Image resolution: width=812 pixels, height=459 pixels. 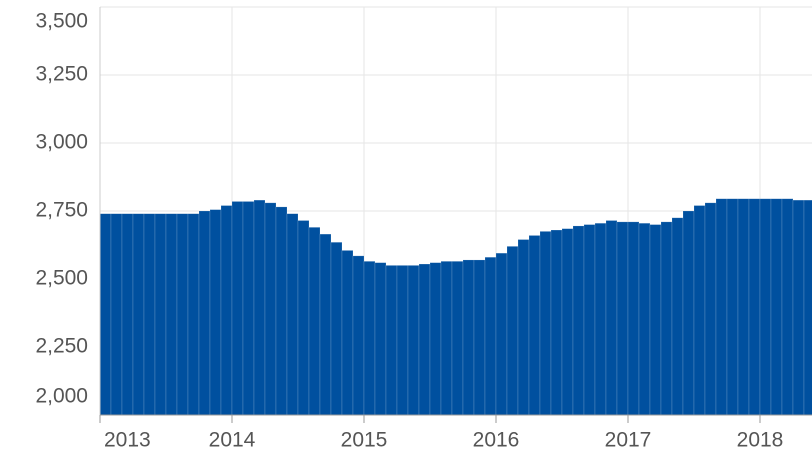 What do you see at coordinates (61, 210) in the screenshot?
I see `y-tick-label: 2,750` at bounding box center [61, 210].